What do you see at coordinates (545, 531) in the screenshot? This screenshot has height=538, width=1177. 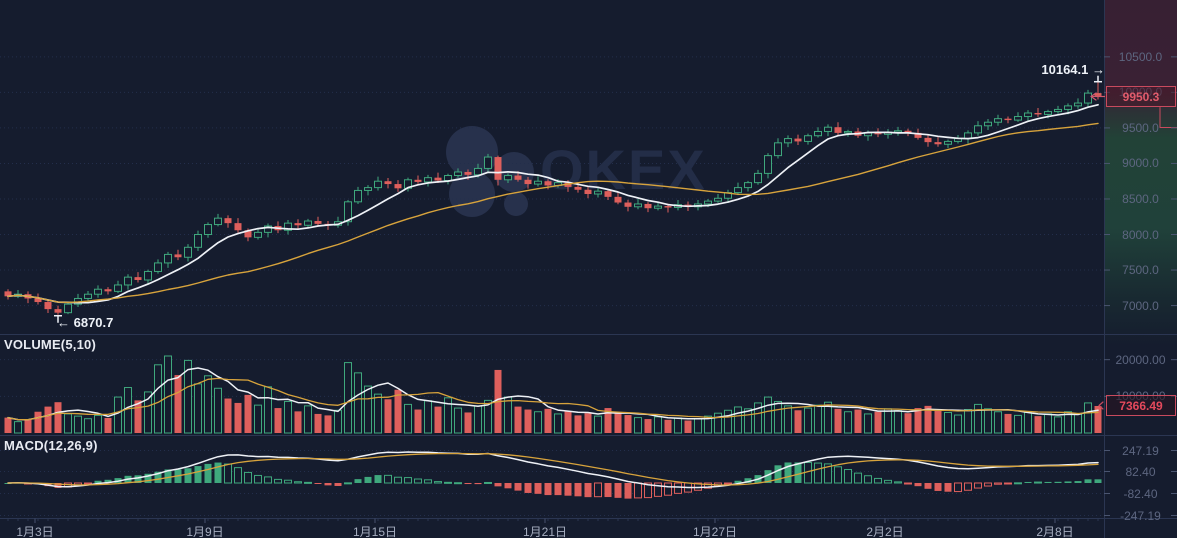 I see `time-axis-label: 1月21日` at bounding box center [545, 531].